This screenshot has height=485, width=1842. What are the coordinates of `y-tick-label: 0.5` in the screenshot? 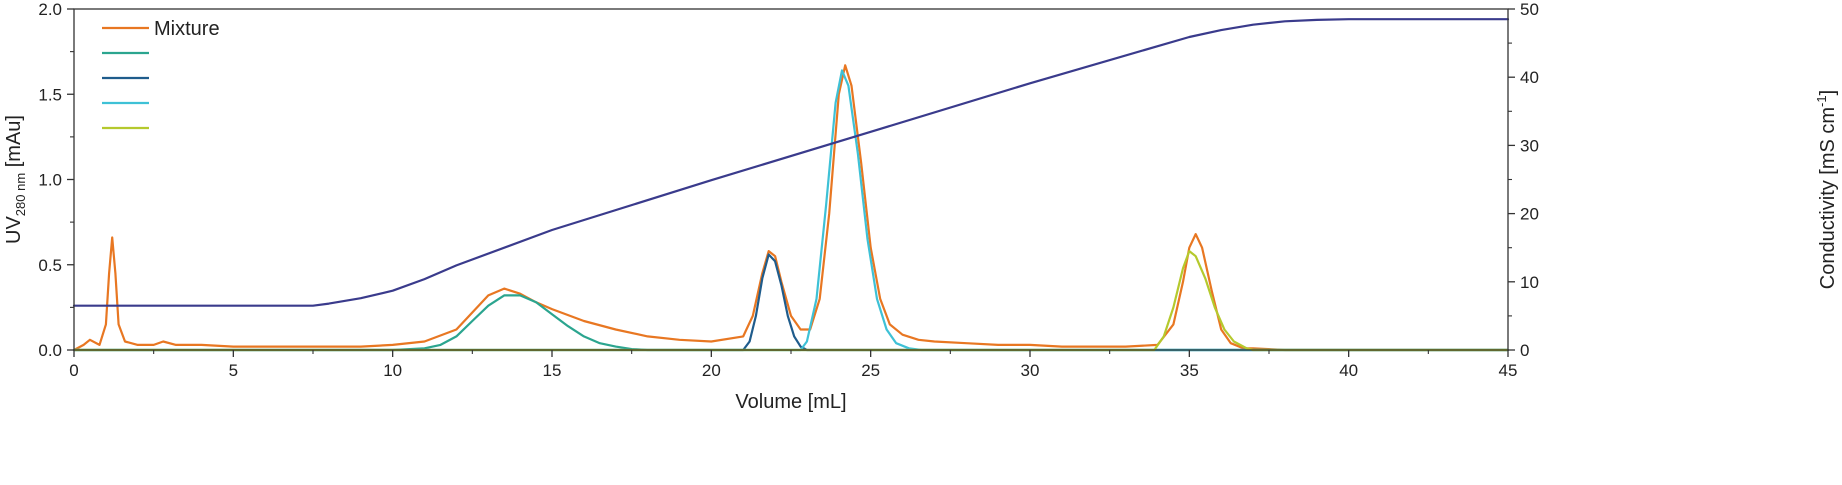 It's located at (50, 265).